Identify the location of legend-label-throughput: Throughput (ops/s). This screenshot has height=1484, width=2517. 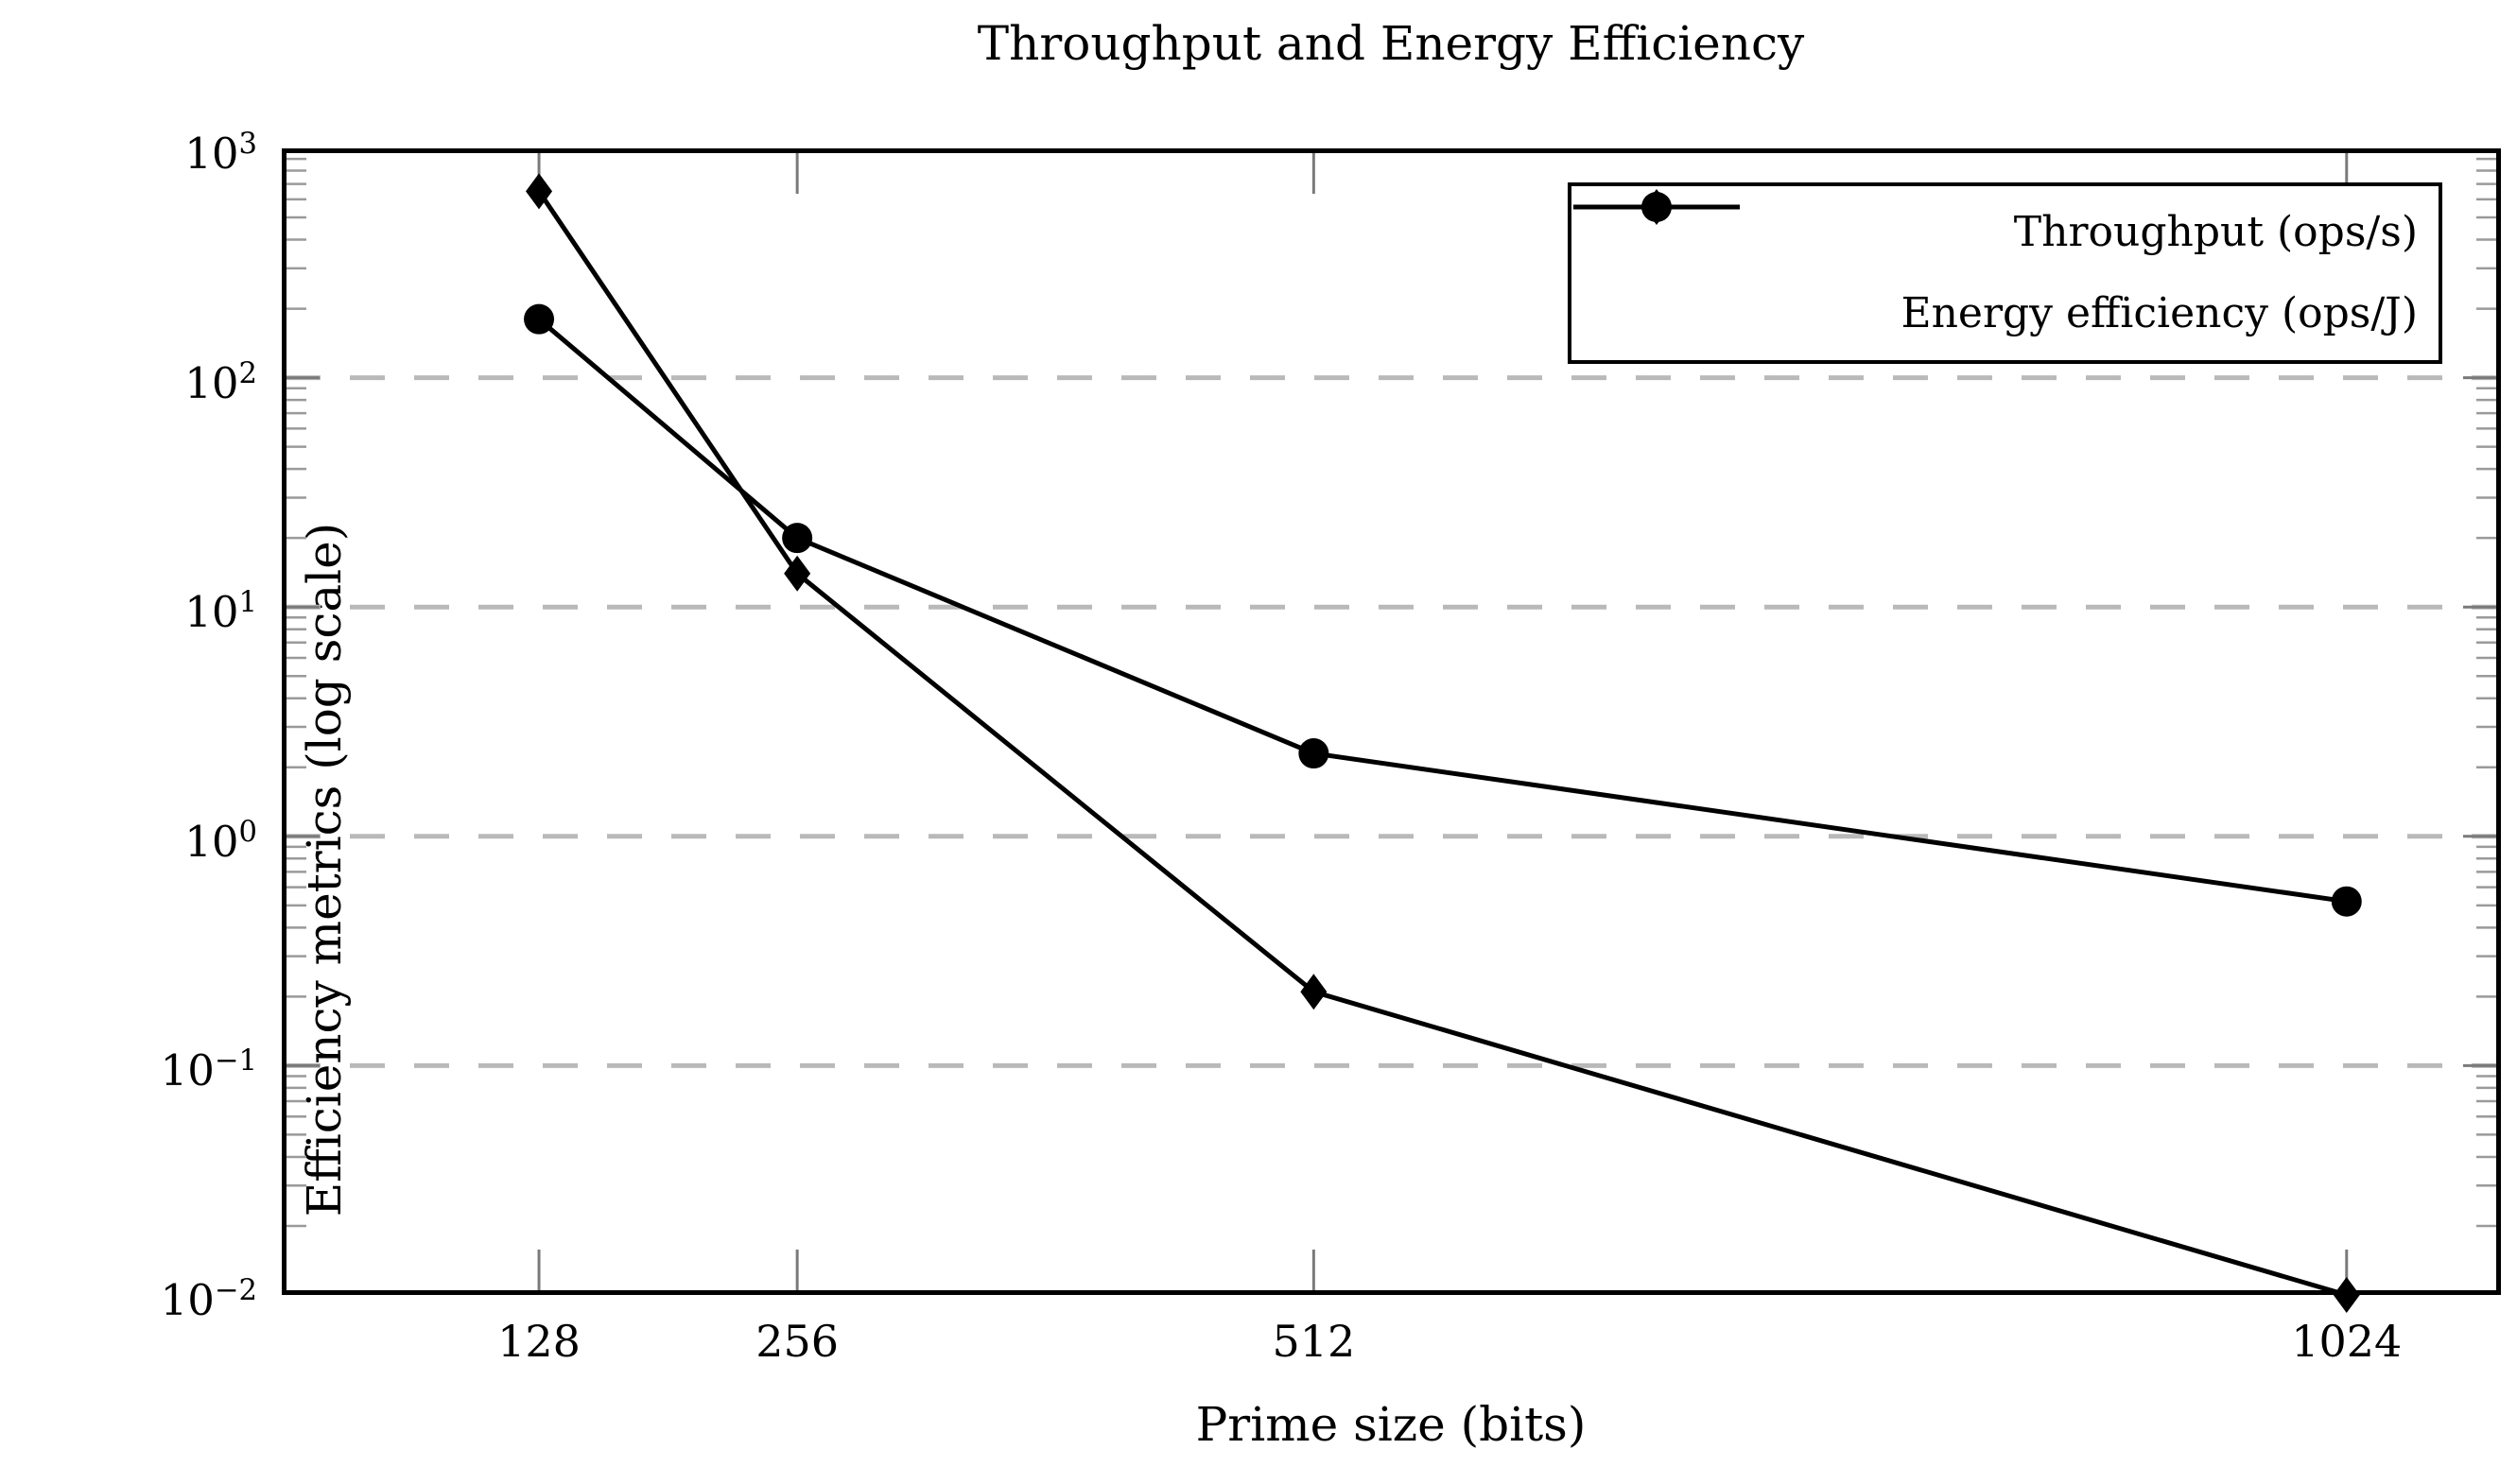
(2215, 232).